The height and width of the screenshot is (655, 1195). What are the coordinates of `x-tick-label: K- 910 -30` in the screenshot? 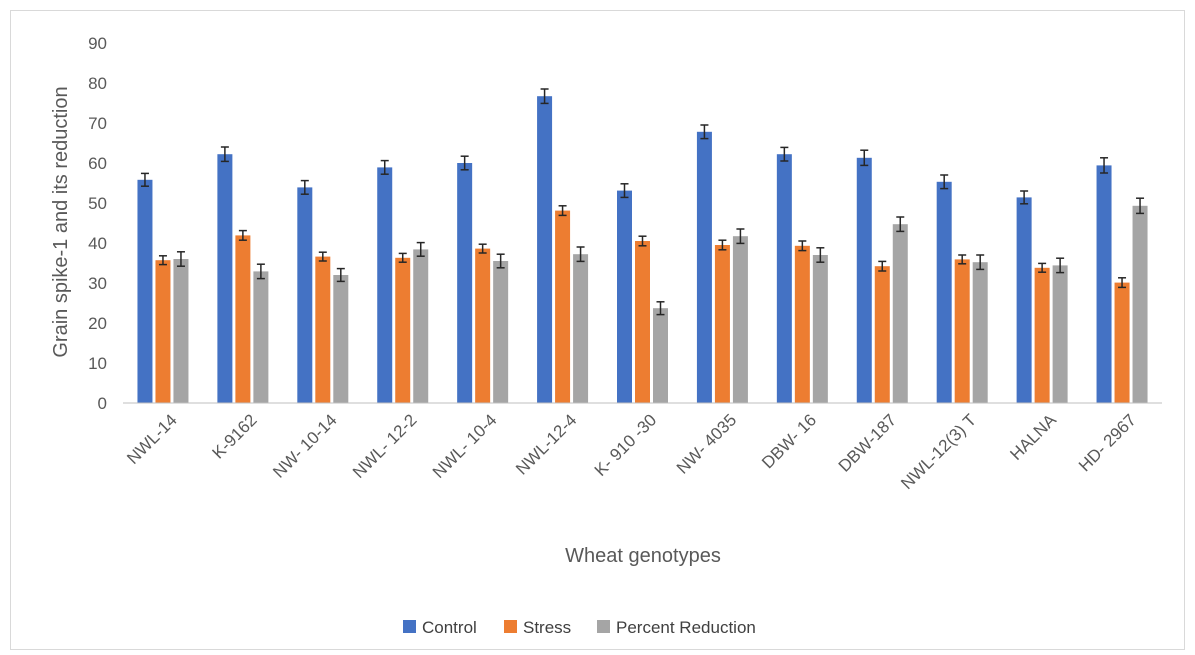 It's located at (626, 445).